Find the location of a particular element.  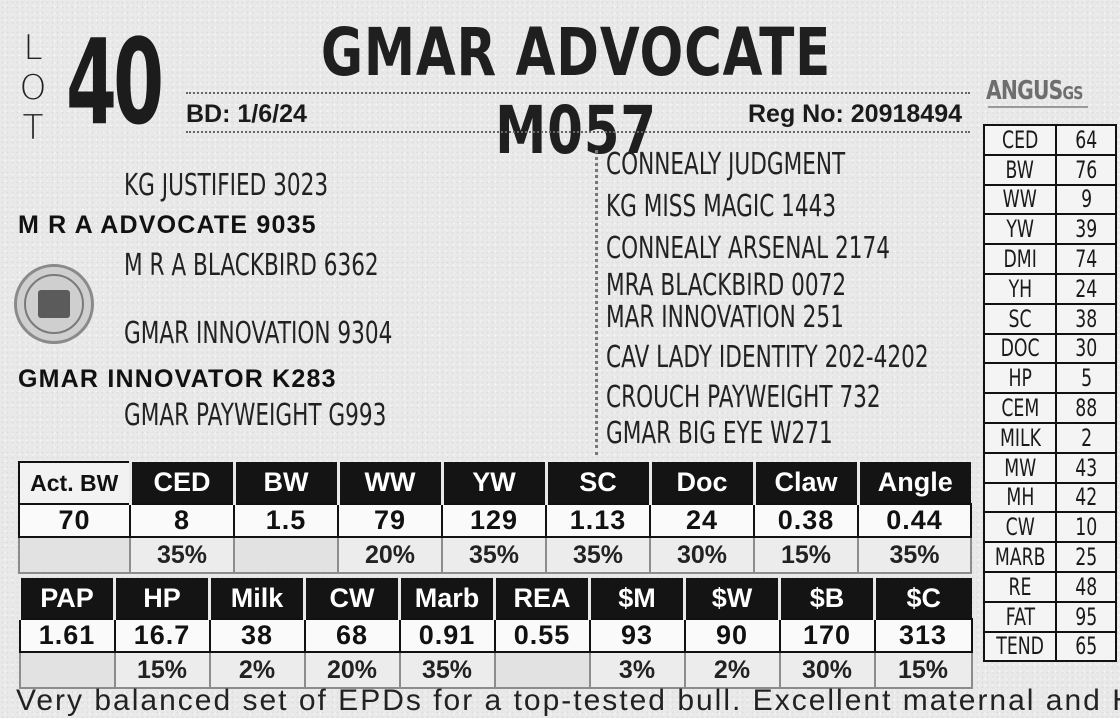

side-epd-label: SC is located at coordinates (1020, 318).